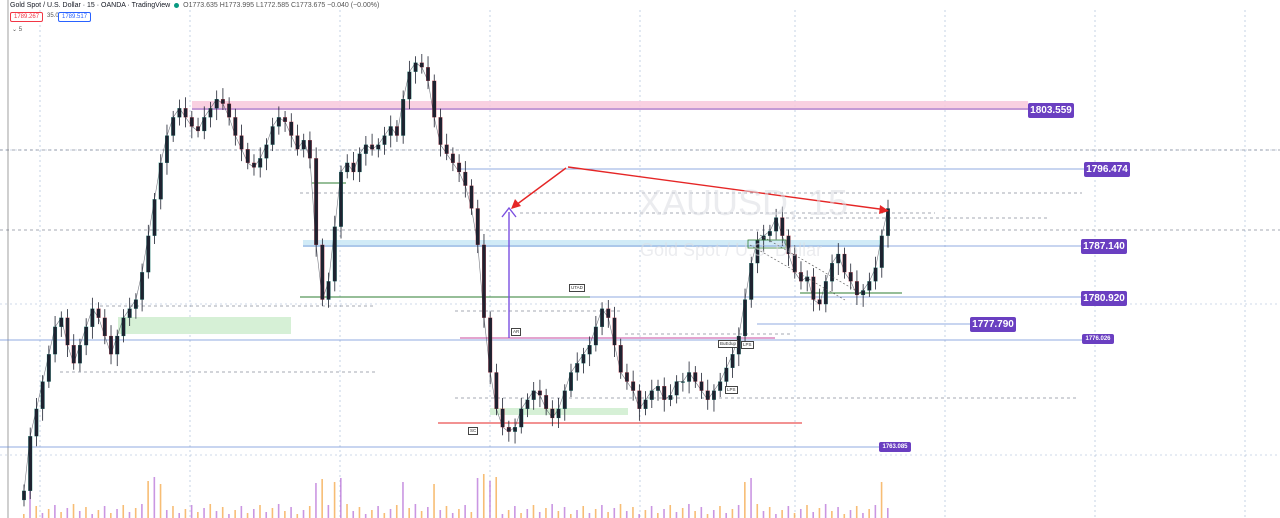  Describe the element at coordinates (17, 30) in the screenshot. I see `sub-indicator-row: ⌄ 5` at that location.